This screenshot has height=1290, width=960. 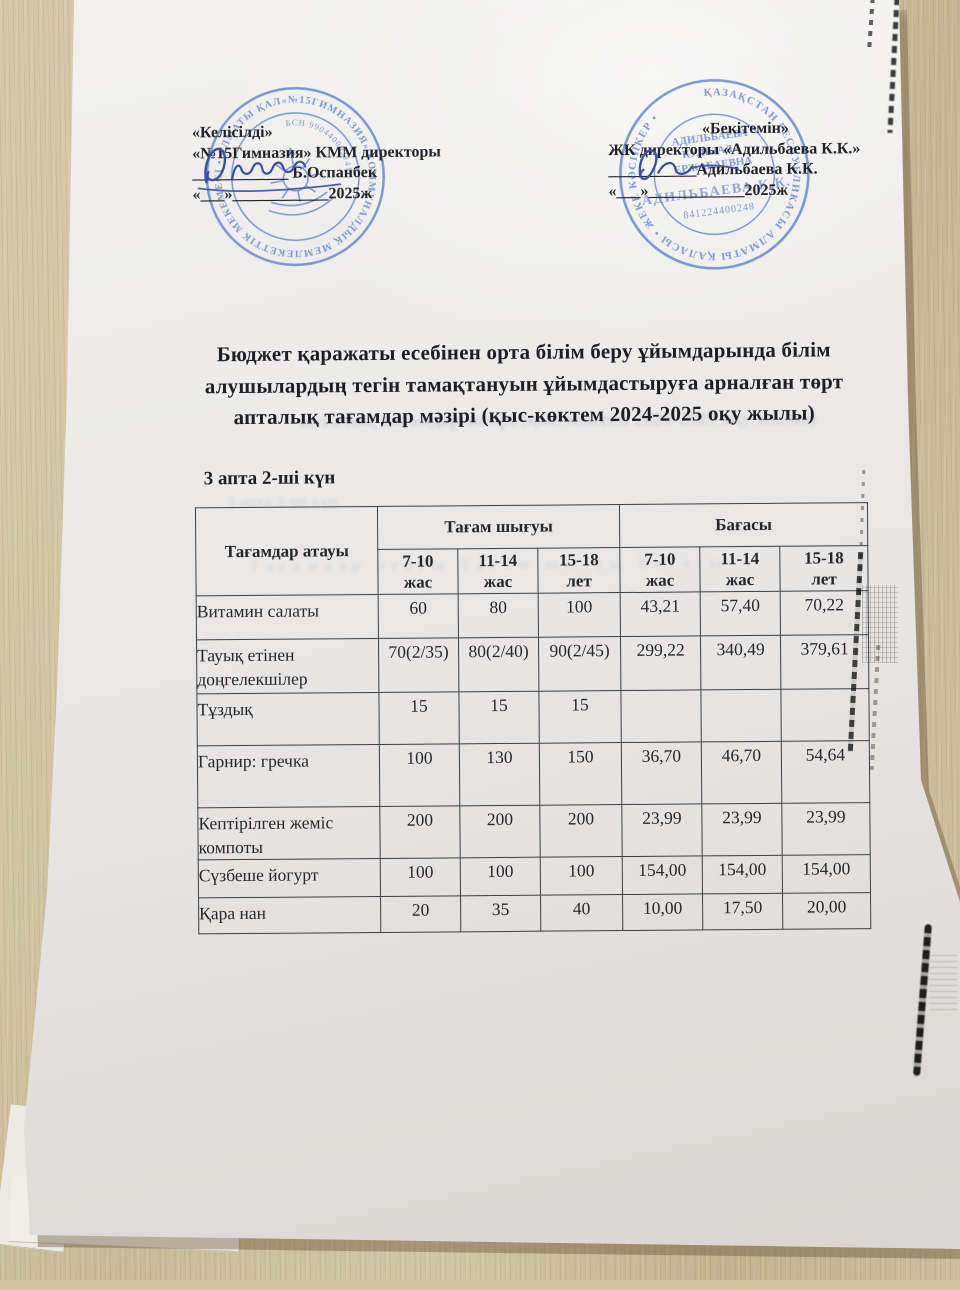 I want to click on col-header-price: Бағасы, so click(x=743, y=525).